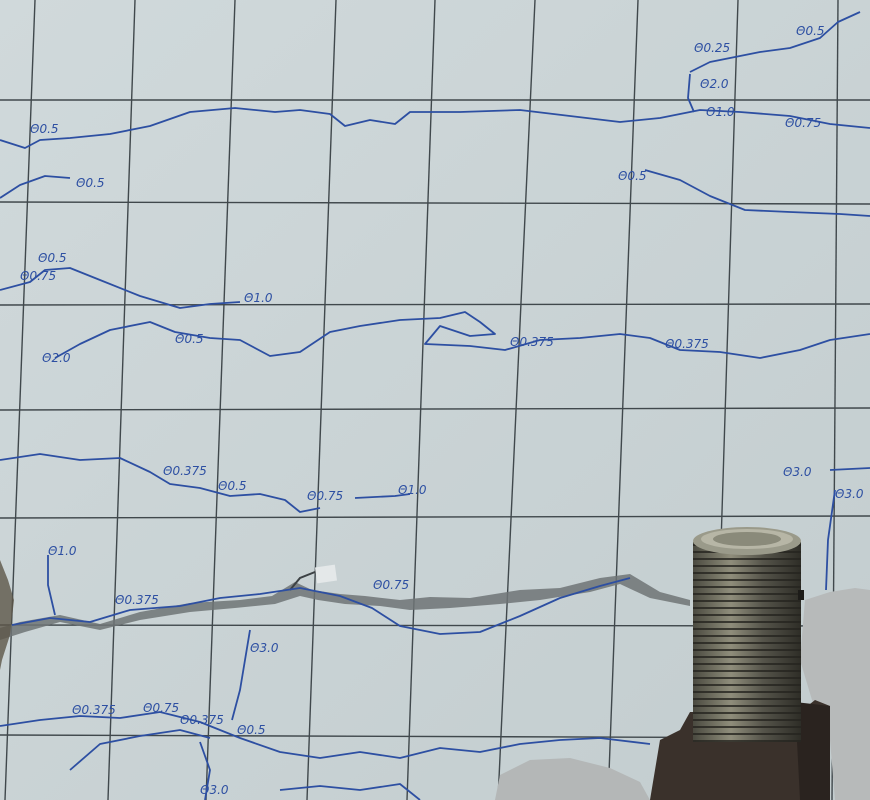 Image resolution: width=870 pixels, height=800 pixels. Describe the element at coordinates (712, 48) in the screenshot. I see `crack-width-label: Θ0.25` at that location.